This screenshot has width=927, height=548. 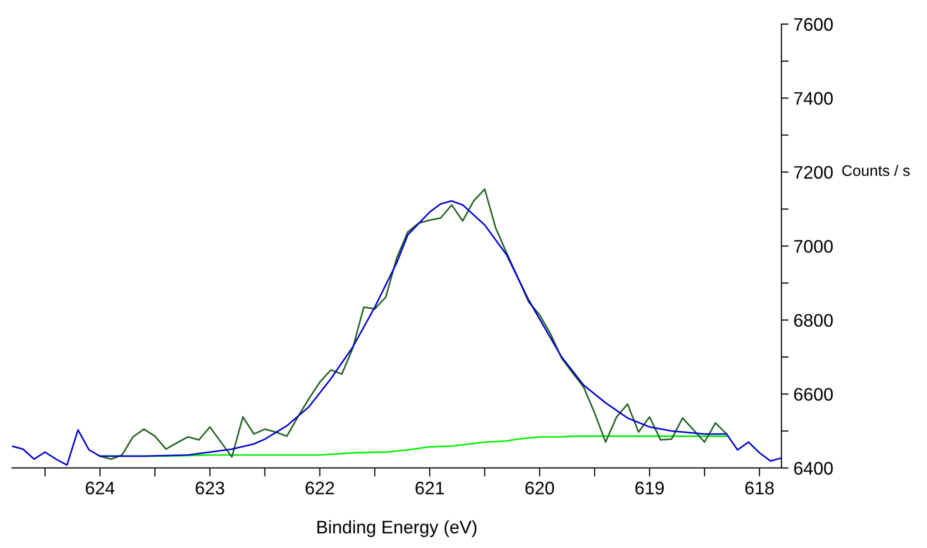 What do you see at coordinates (813, 320) in the screenshot?
I see `y-tick-label: 6800` at bounding box center [813, 320].